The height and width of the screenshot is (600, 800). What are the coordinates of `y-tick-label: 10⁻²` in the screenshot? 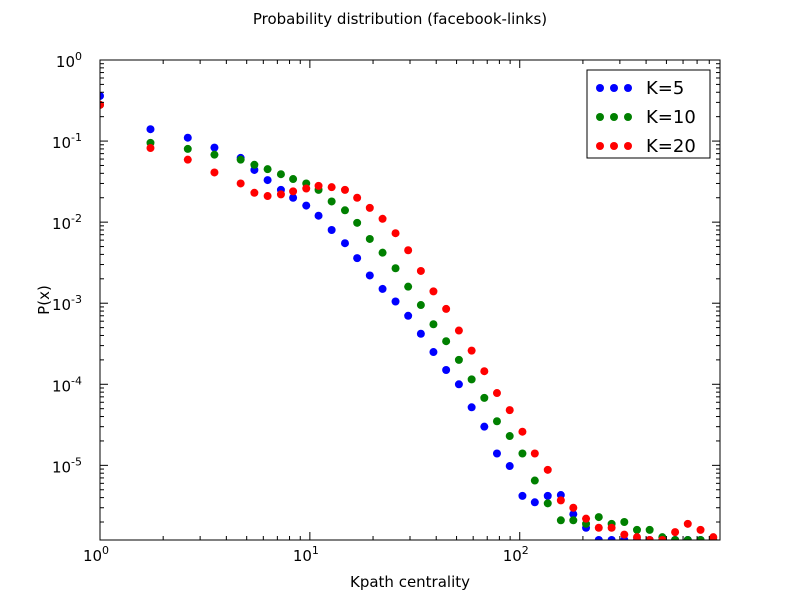 It's located at (67, 222).